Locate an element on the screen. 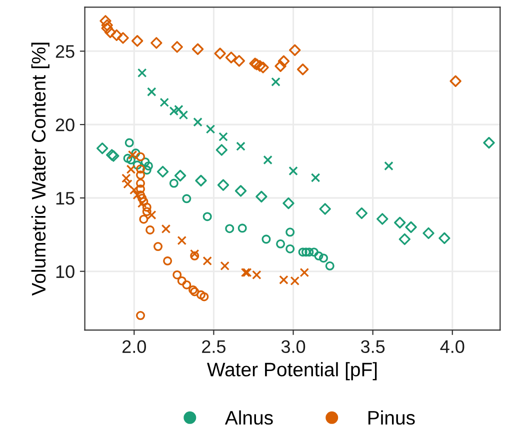  legend-label: Alnus is located at coordinates (248, 417).